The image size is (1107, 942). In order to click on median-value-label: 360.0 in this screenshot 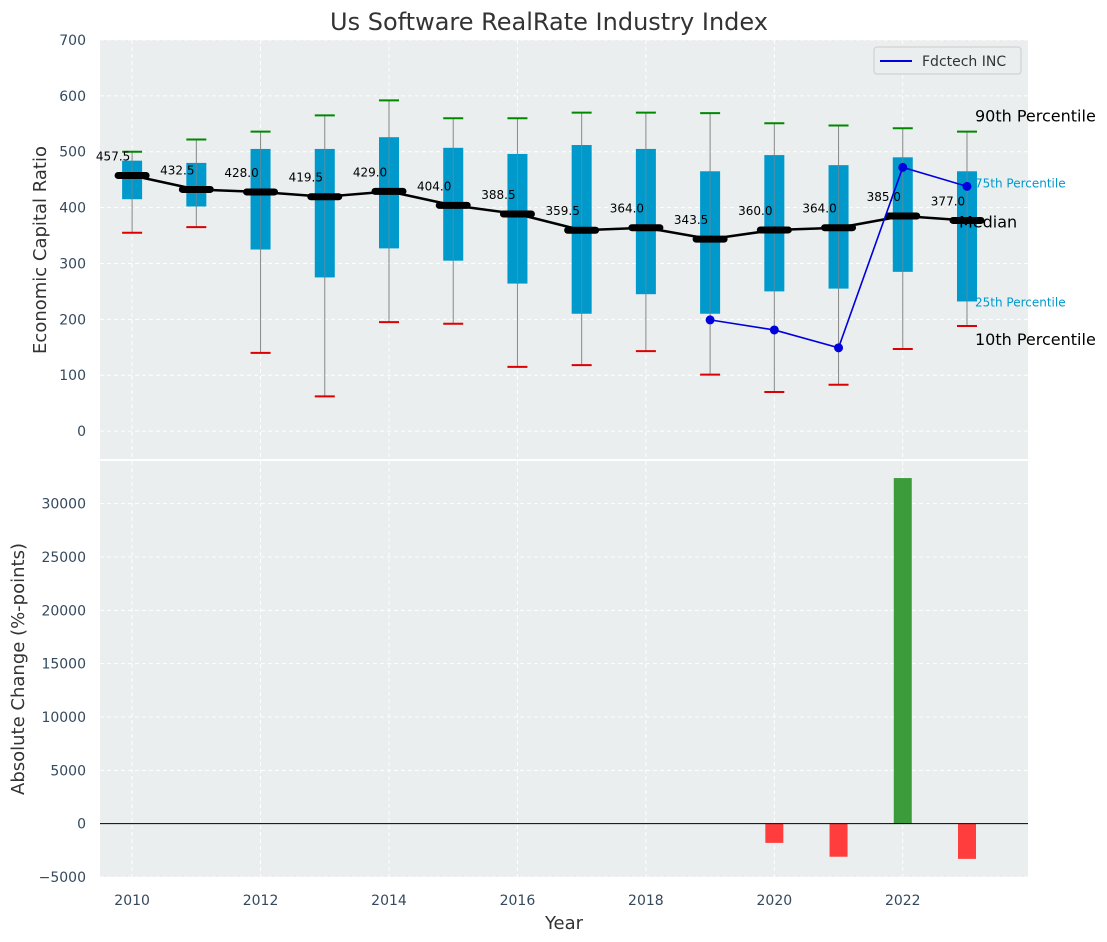, I will do `click(755, 211)`.